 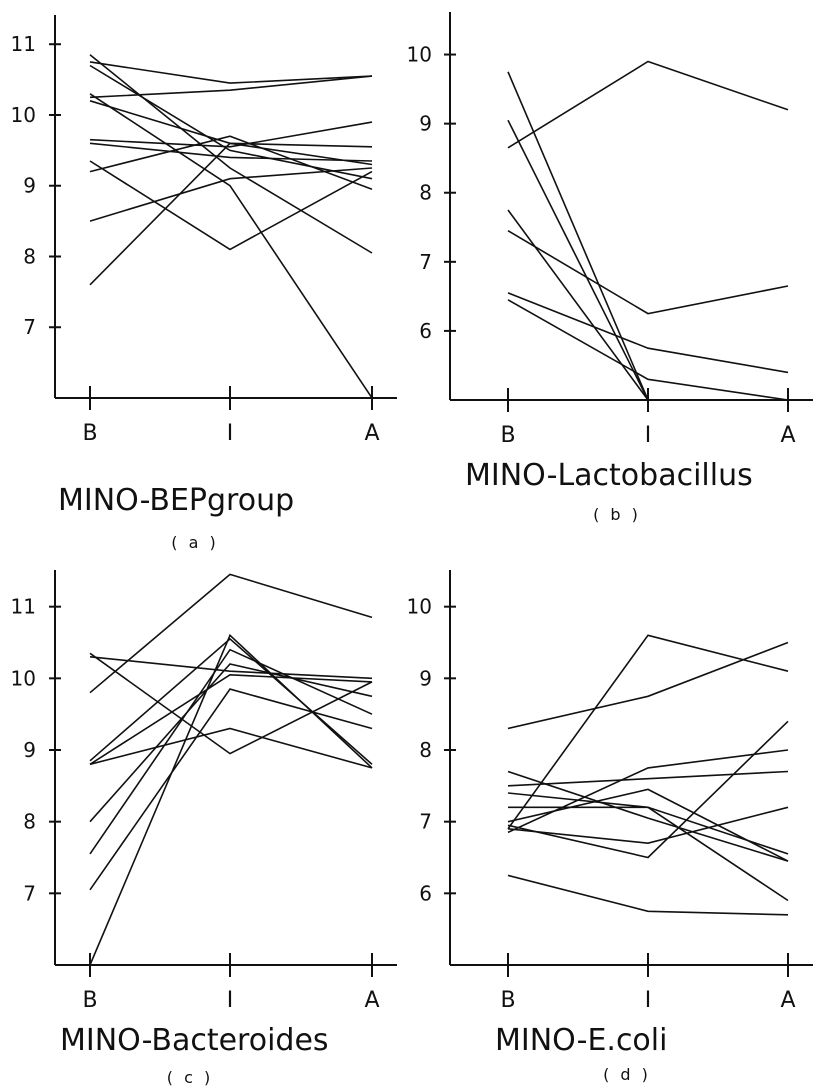 What do you see at coordinates (581, 1040) in the screenshot?
I see `panel-title: MINO-E.coli` at bounding box center [581, 1040].